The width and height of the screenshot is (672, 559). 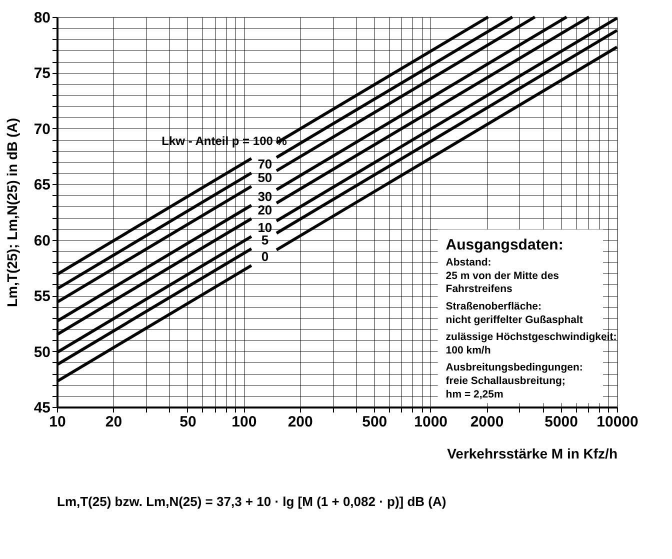 I want to click on x-tick-label: 1000, so click(x=431, y=422).